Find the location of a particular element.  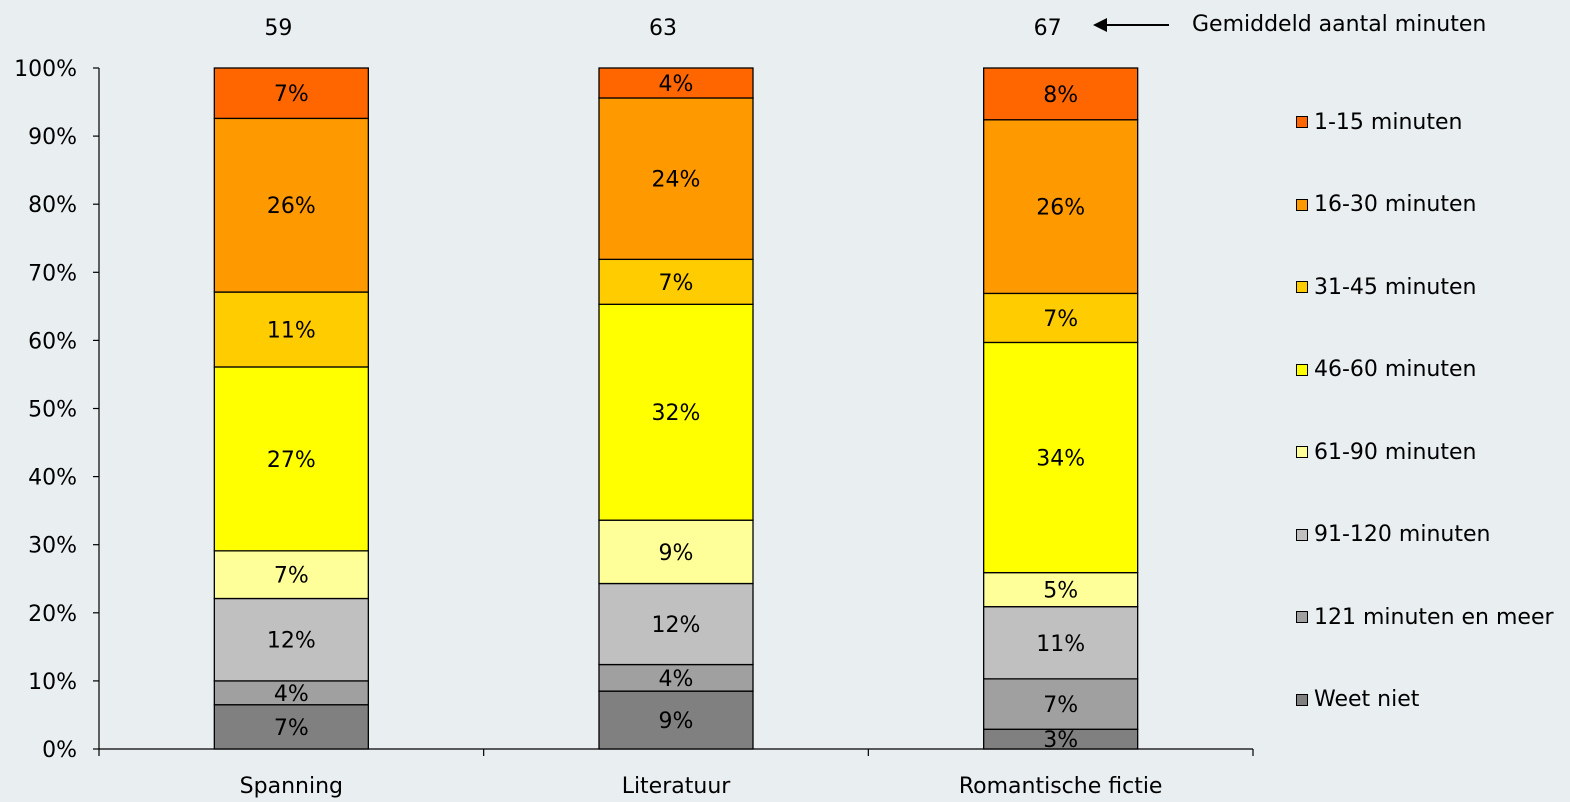

data-label: 5% is located at coordinates (1060, 591).